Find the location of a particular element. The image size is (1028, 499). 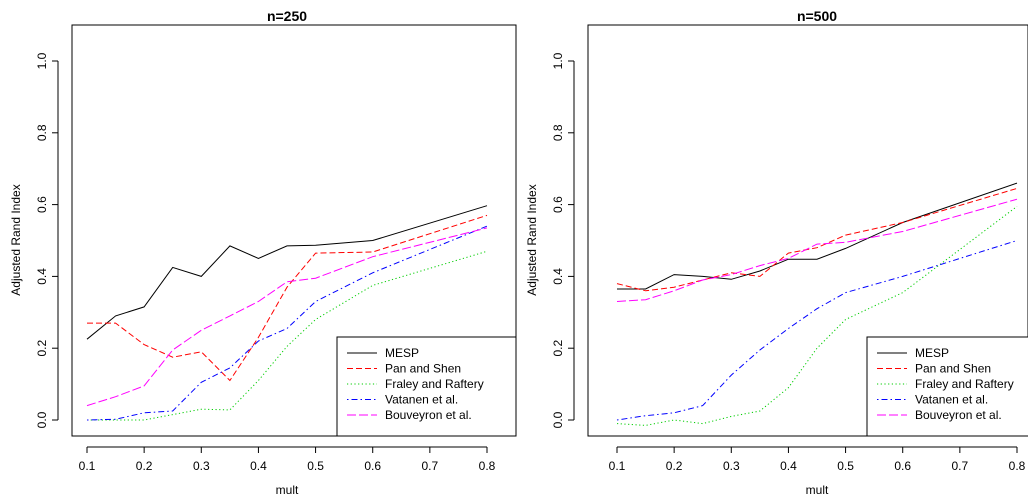

series-line-vatanen-et-al is located at coordinates (817, 330).